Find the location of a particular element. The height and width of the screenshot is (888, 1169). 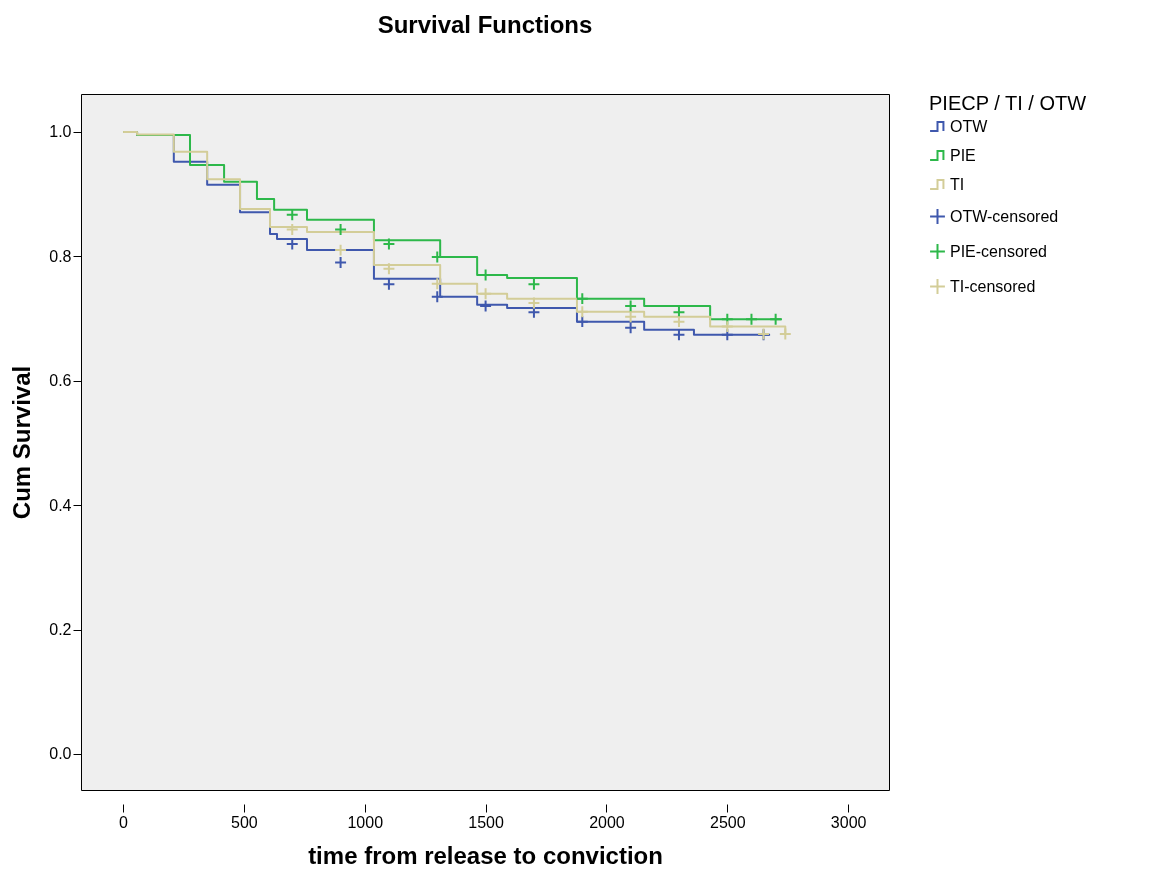

x-tick-label: 1500 is located at coordinates (486, 822).